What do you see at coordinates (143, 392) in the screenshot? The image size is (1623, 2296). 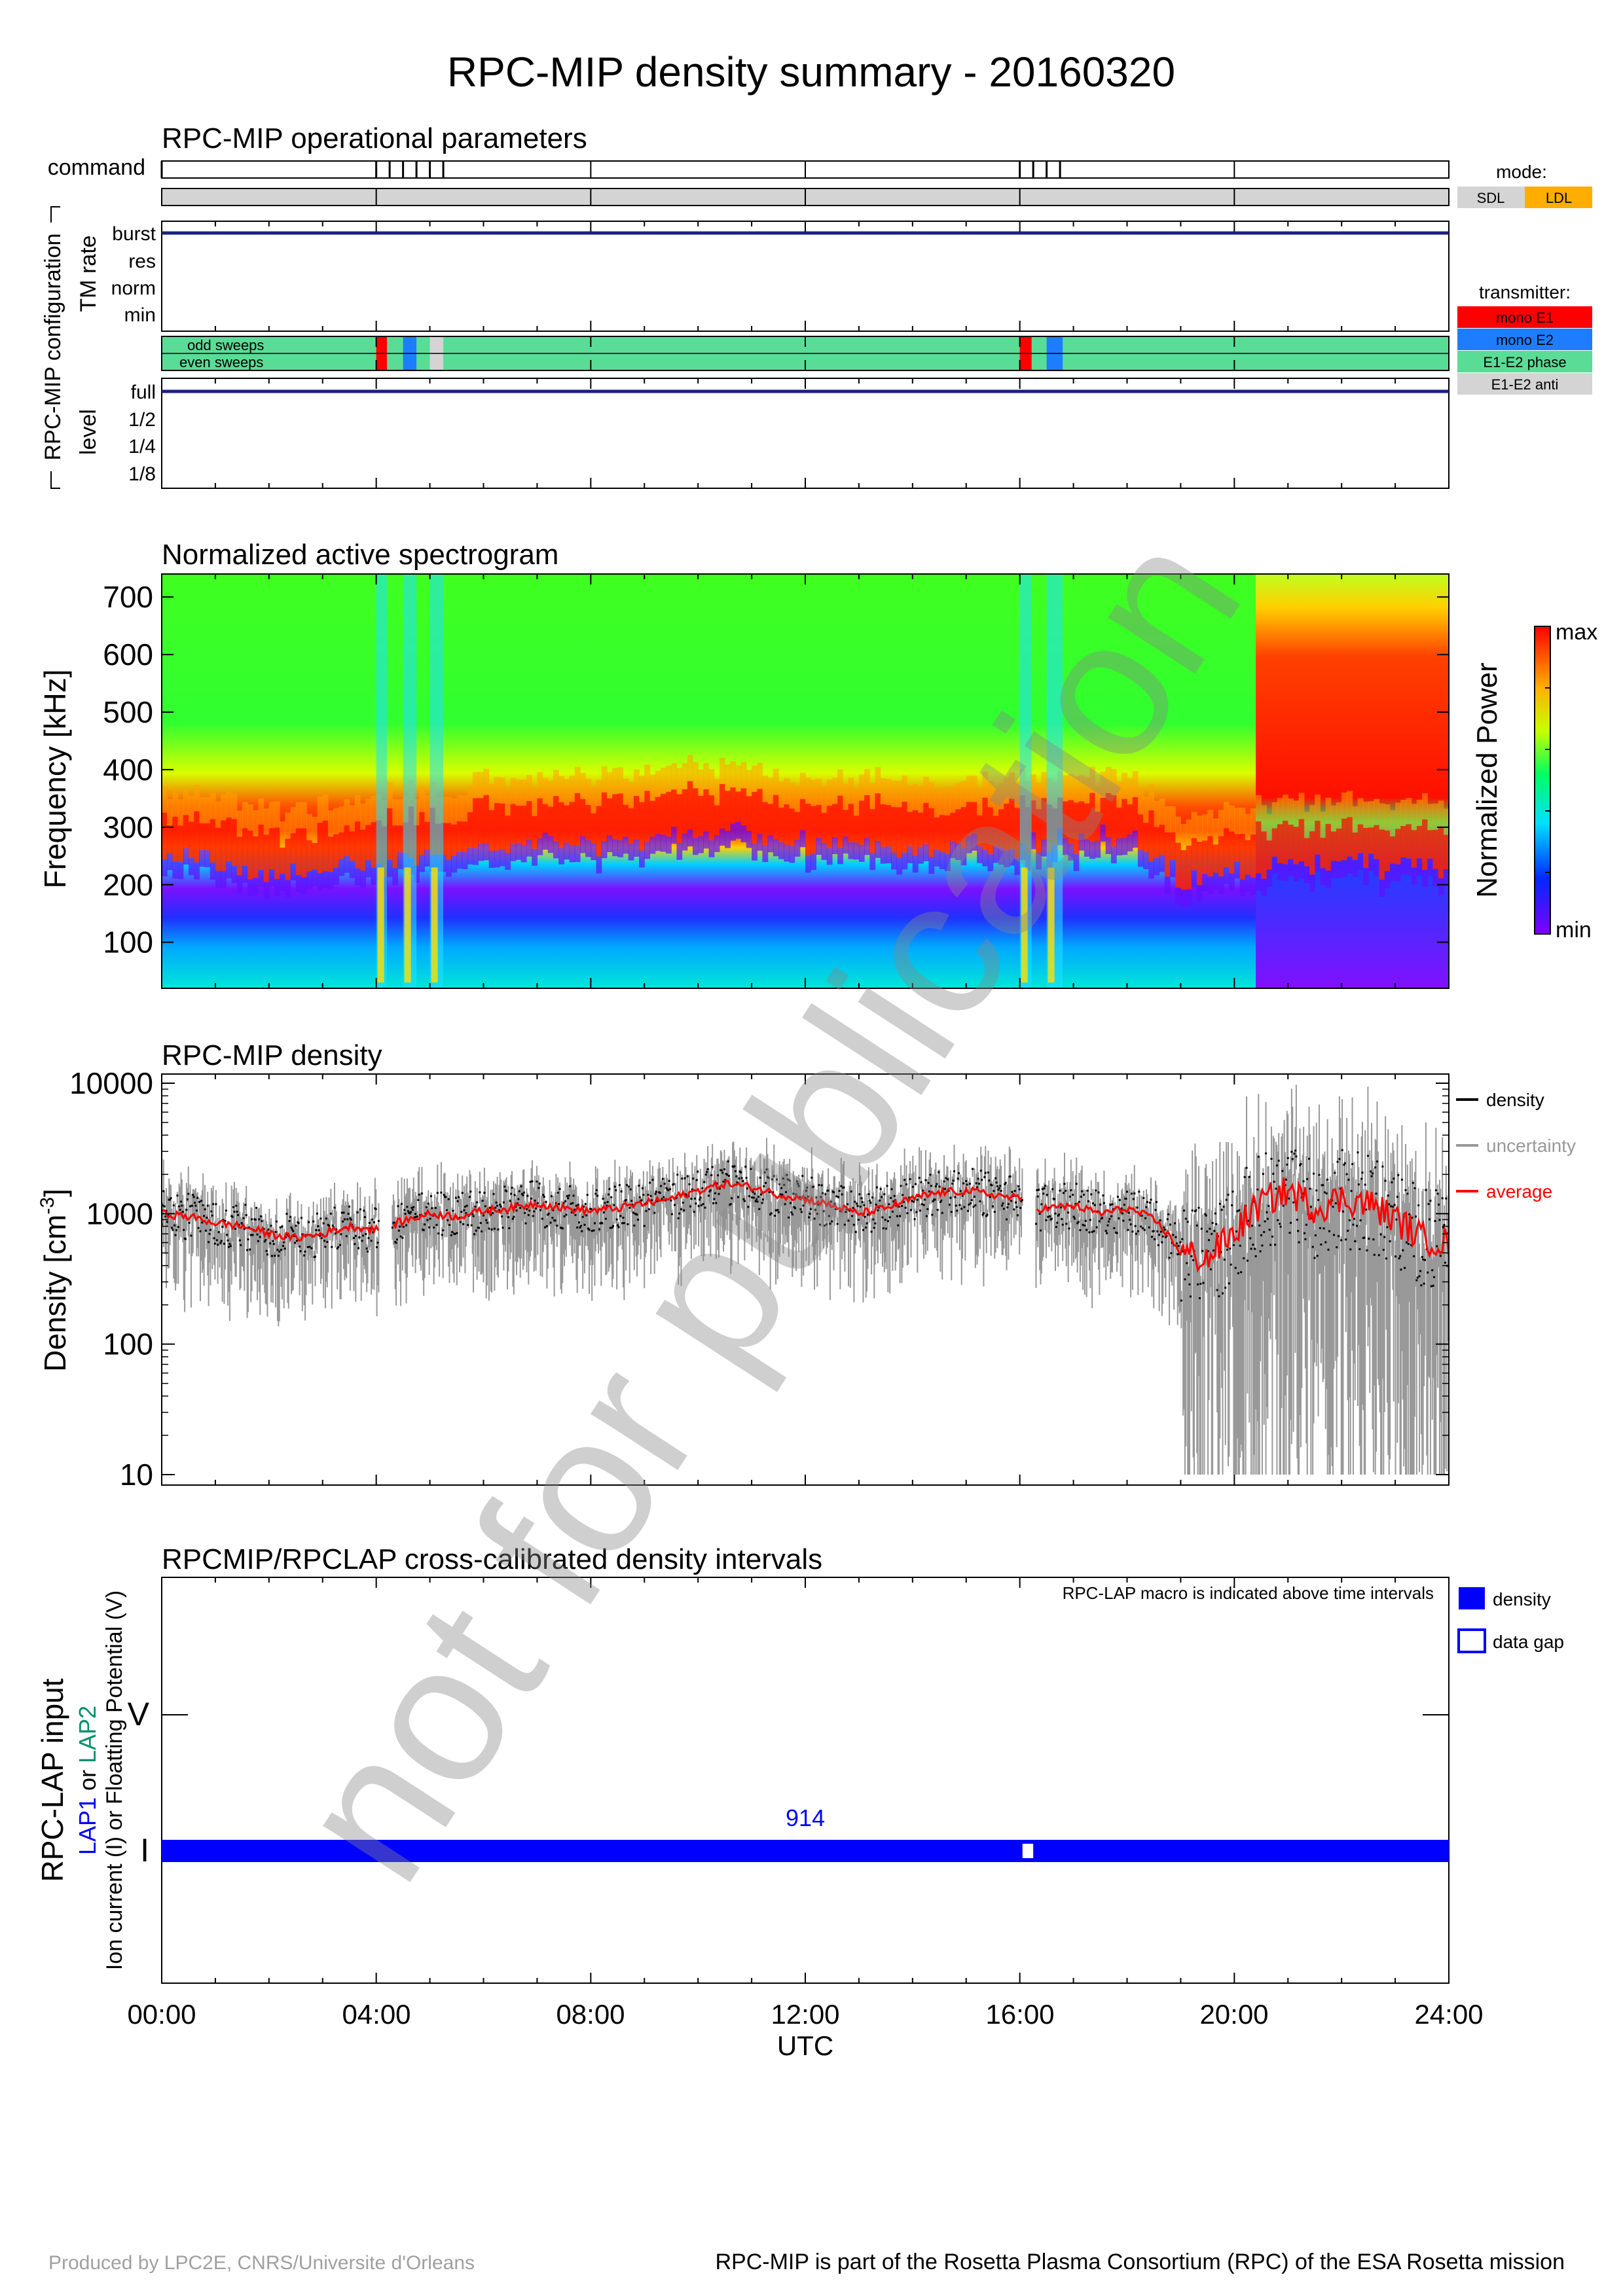 I see `level-tick-label: full` at bounding box center [143, 392].